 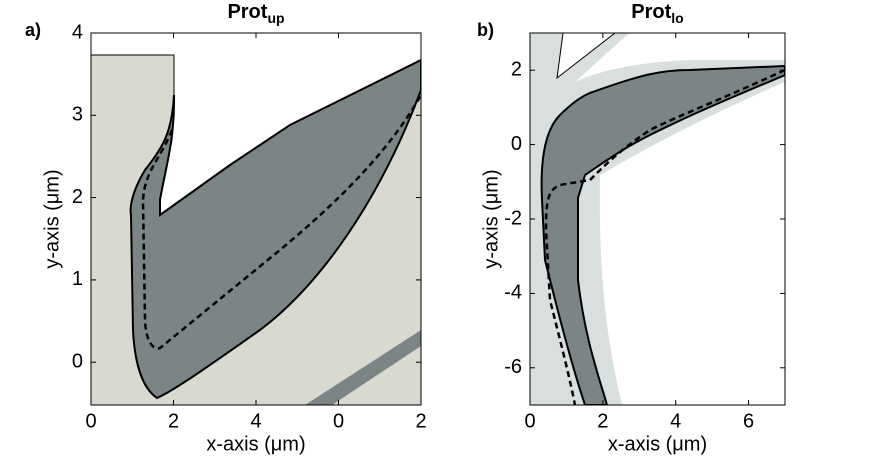 I want to click on y-tick-label: -6, so click(x=513, y=367).